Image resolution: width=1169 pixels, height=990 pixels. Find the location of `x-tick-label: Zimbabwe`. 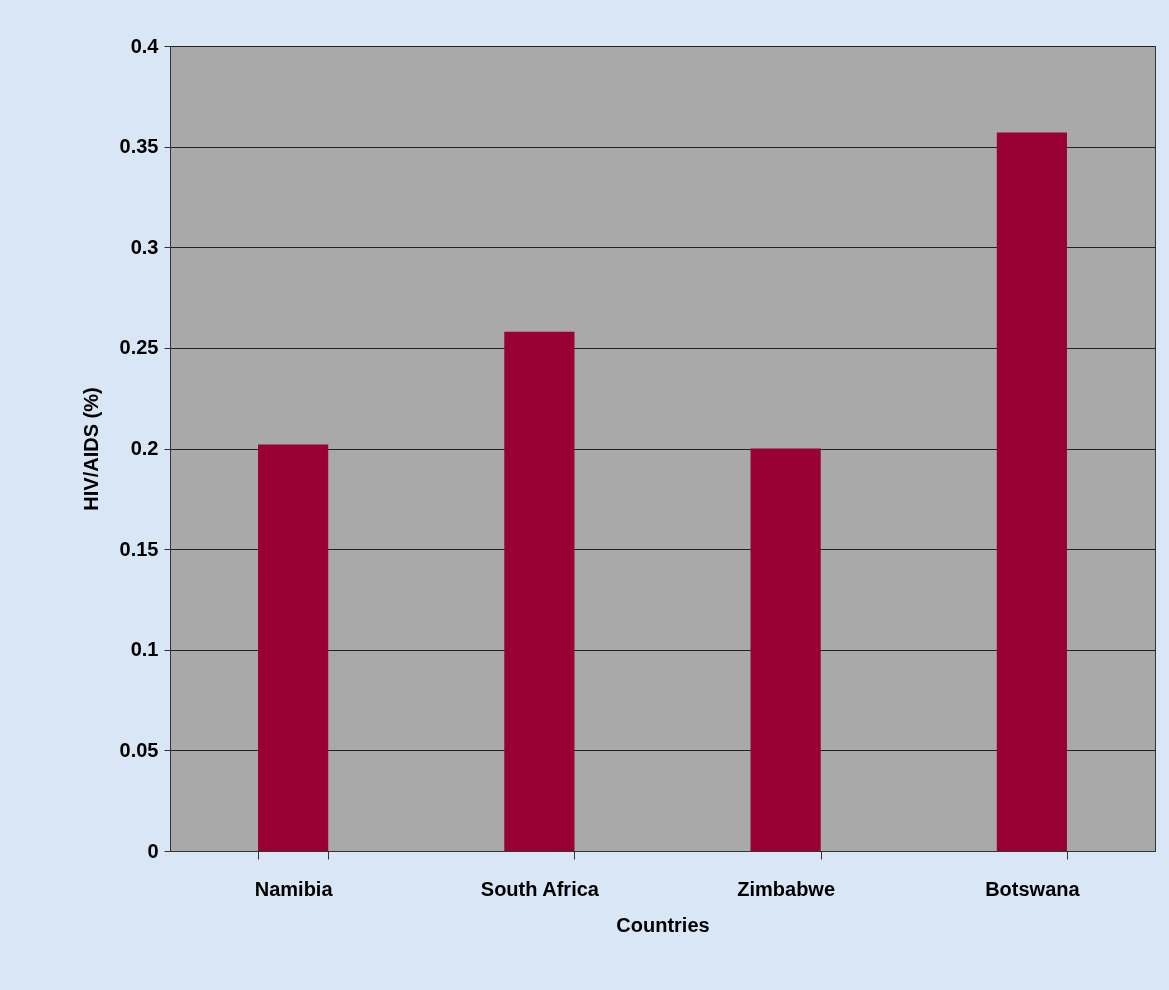

x-tick-label: Zimbabwe is located at coordinates (786, 888).